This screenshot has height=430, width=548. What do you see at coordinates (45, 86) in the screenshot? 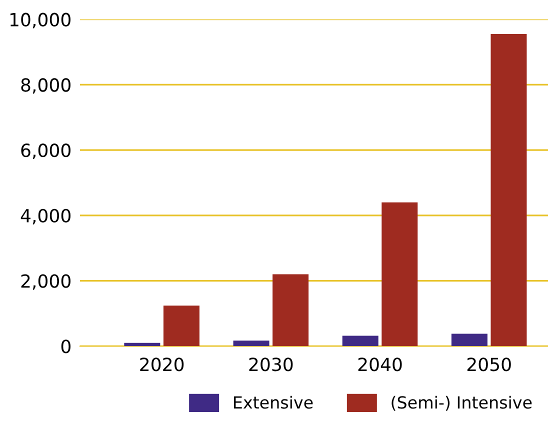
I see `y-tick-label: 8,000` at bounding box center [45, 86].